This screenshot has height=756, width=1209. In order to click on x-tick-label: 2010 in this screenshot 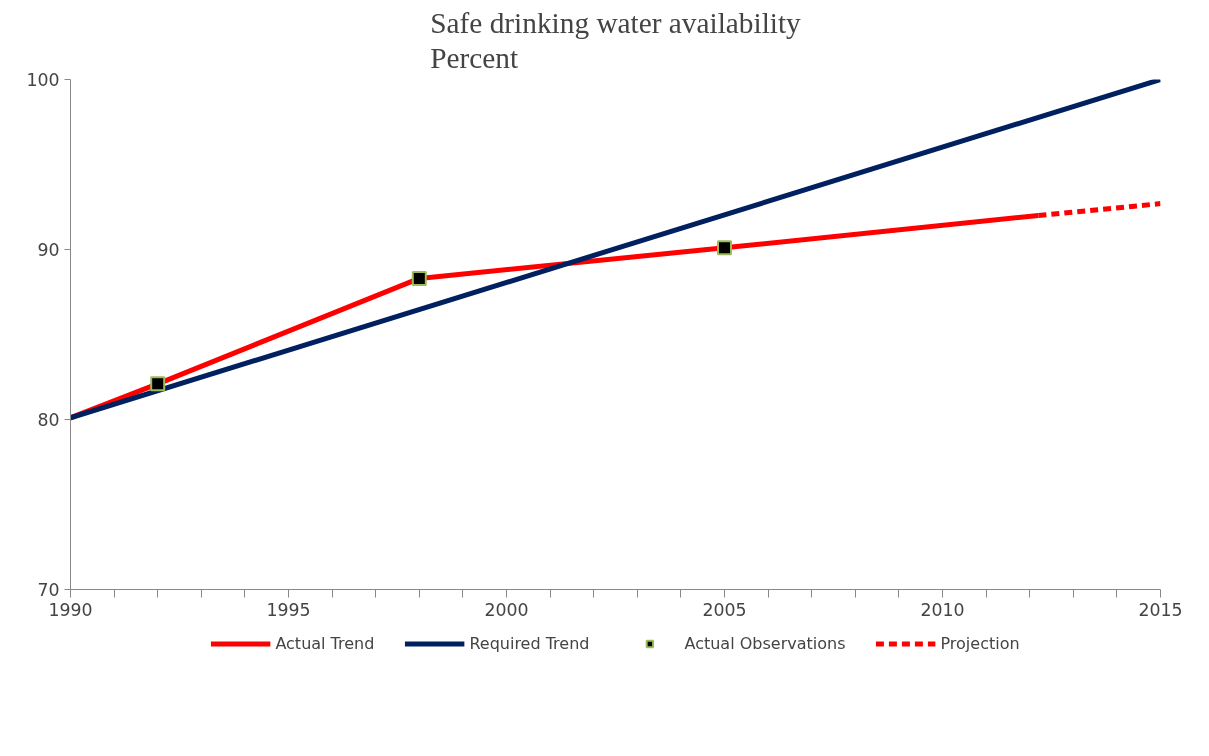, I will do `click(942, 609)`.